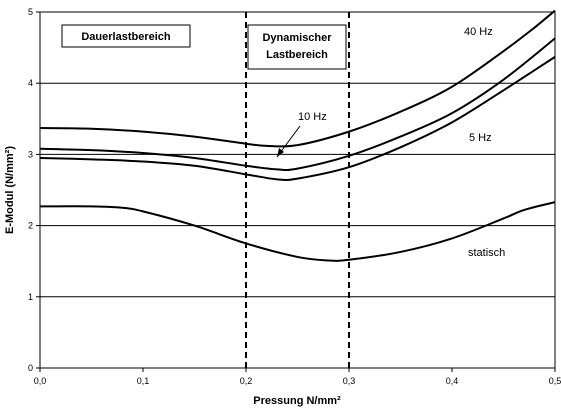 Image resolution: width=561 pixels, height=411 pixels. What do you see at coordinates (297, 38) in the screenshot?
I see `dynamisch-label-line1: Dynamischer` at bounding box center [297, 38].